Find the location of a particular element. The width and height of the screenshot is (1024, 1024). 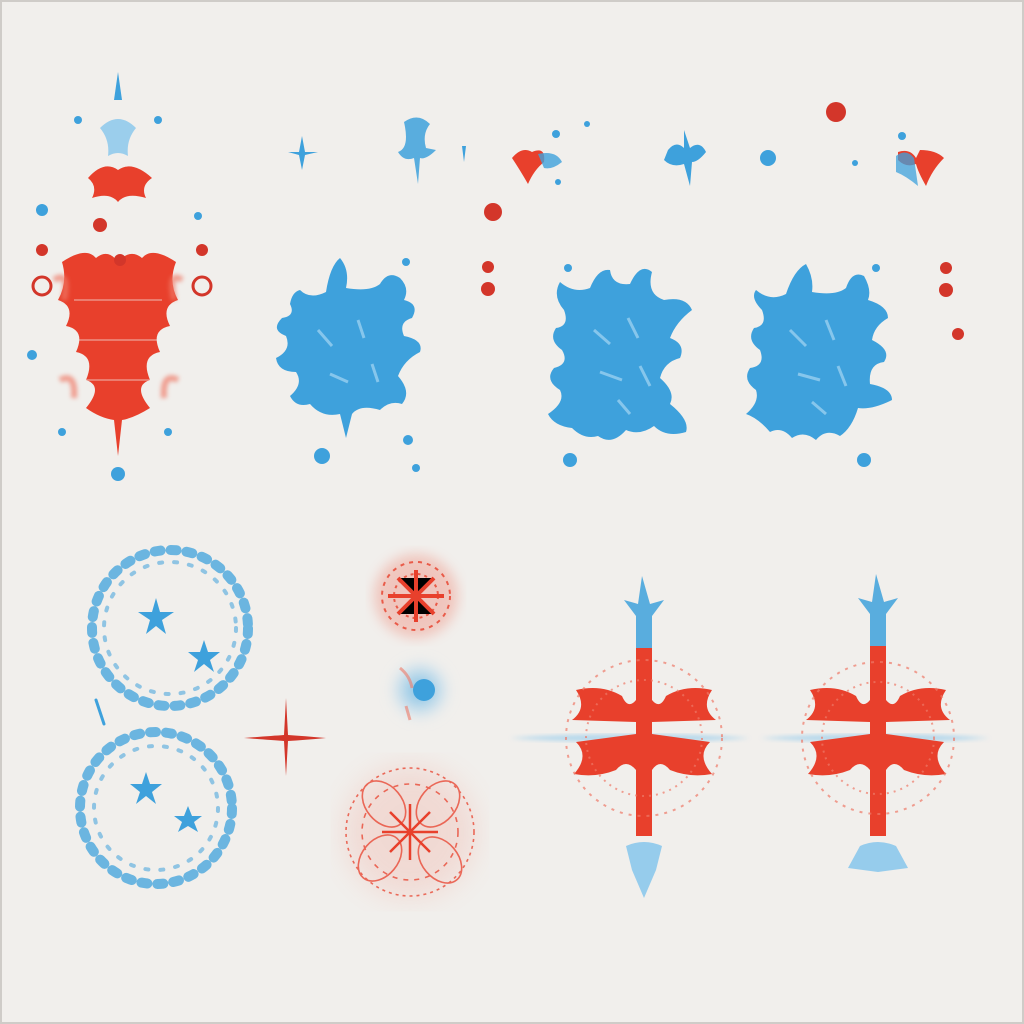

red-cross-sparkle is located at coordinates (285, 737).